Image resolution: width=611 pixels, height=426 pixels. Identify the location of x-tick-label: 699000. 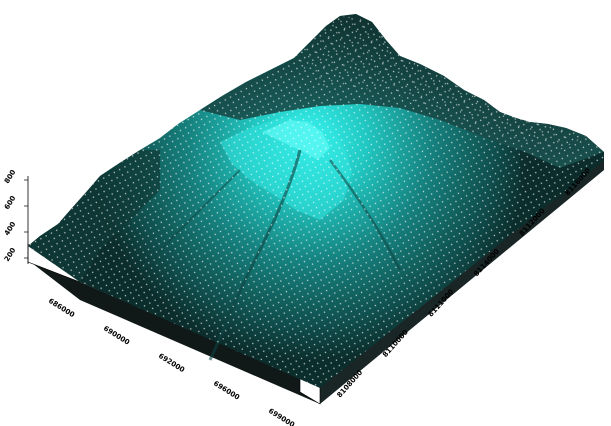
(281, 416).